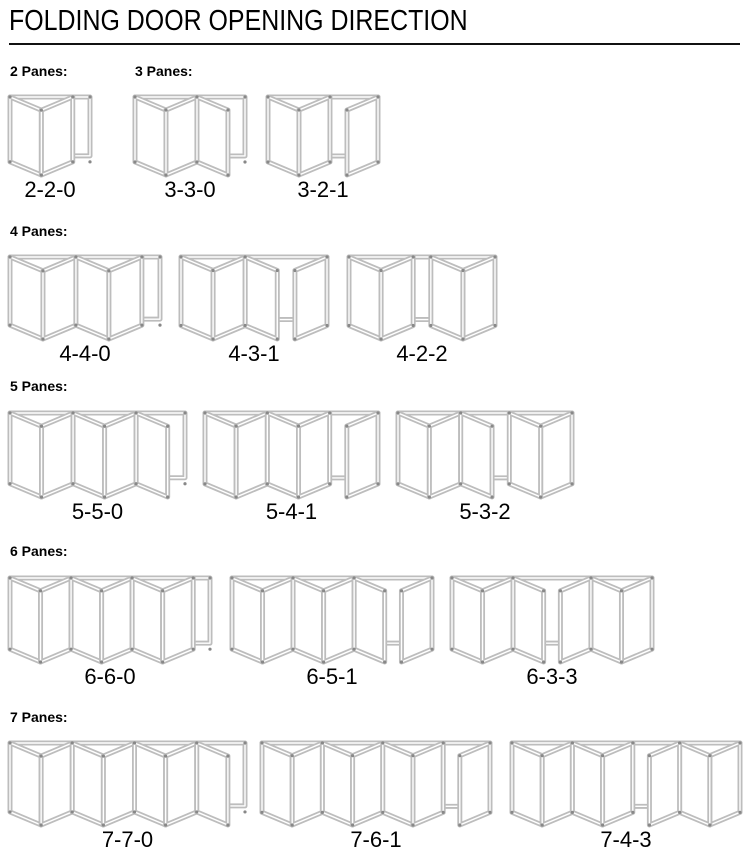 The image size is (750, 865). What do you see at coordinates (422, 353) in the screenshot?
I see `config-code: 4-2-2` at bounding box center [422, 353].